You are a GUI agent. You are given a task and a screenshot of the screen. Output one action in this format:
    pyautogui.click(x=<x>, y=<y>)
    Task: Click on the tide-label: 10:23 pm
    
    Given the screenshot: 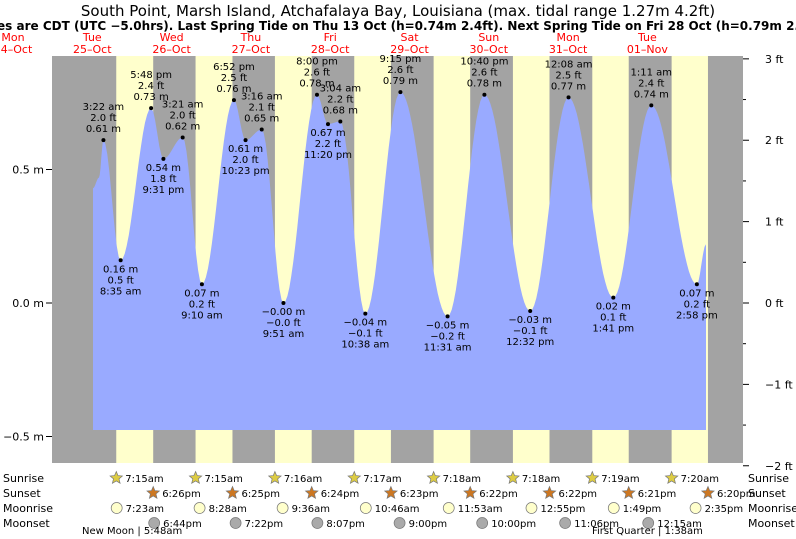 What is the action you would take?
    pyautogui.click(x=246, y=171)
    